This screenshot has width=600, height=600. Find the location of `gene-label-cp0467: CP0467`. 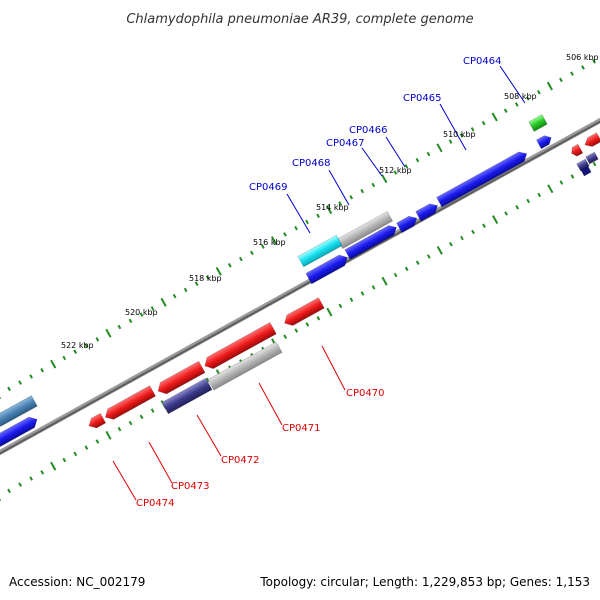

gene-label-cp0467: CP0467 is located at coordinates (345, 143).